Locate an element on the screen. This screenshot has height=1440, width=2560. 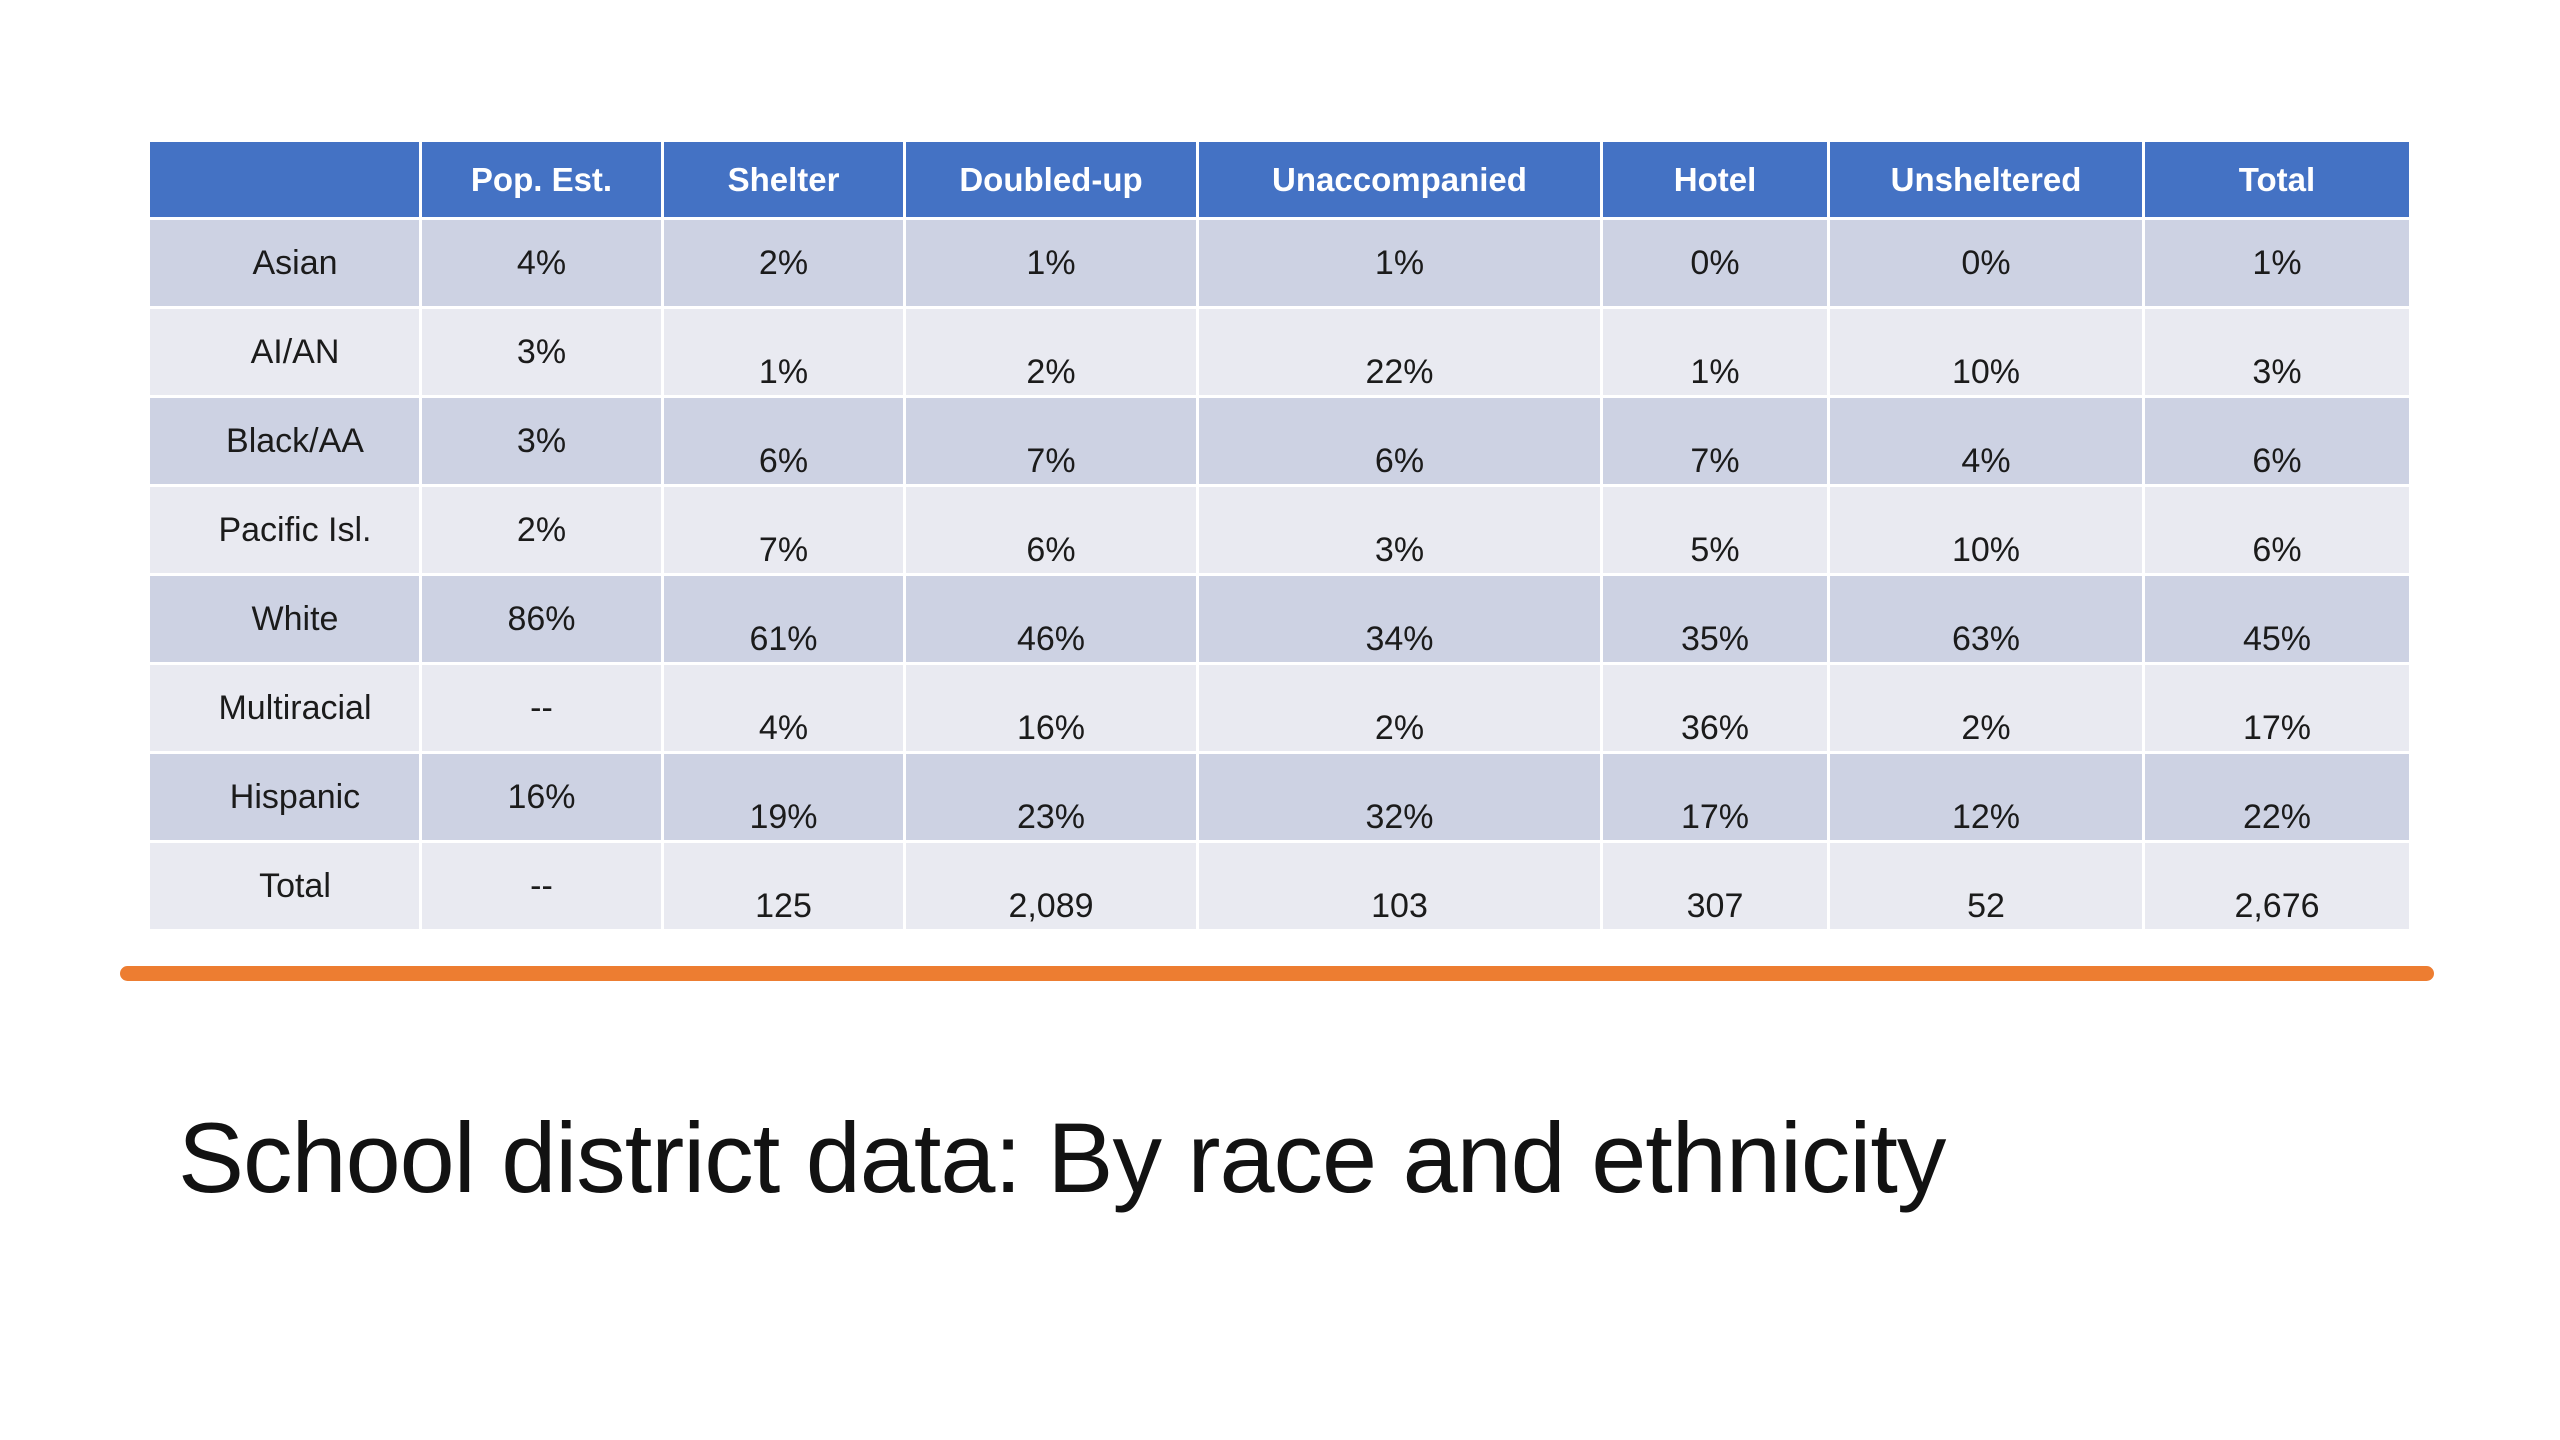
row-label-asian: Asian is located at coordinates (284, 263).